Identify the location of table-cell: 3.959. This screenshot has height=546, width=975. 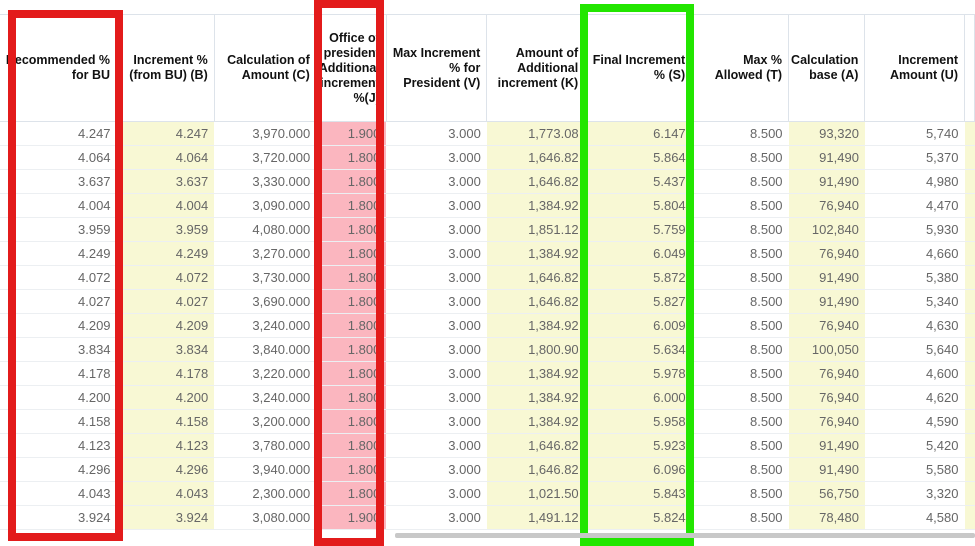
(165, 229).